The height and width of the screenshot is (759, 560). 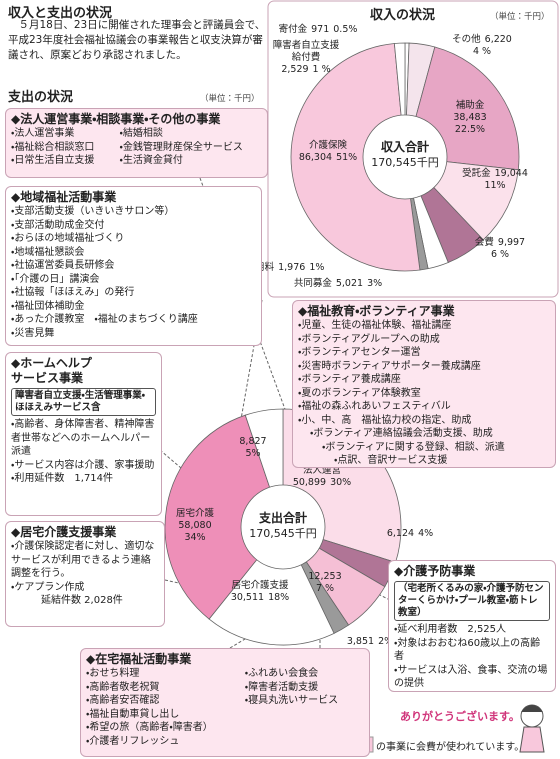 I want to click on slice-percent: 1%, so click(x=317, y=267).